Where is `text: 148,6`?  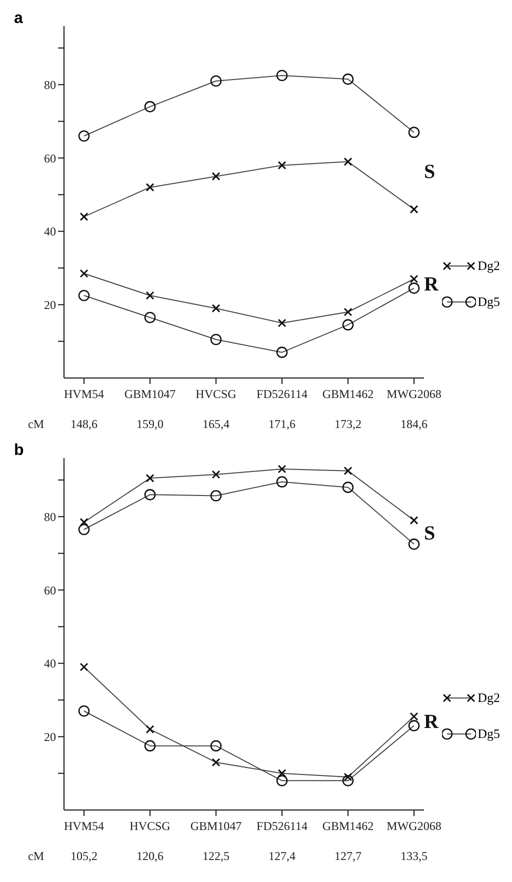
text: 148,6 is located at coordinates (84, 424).